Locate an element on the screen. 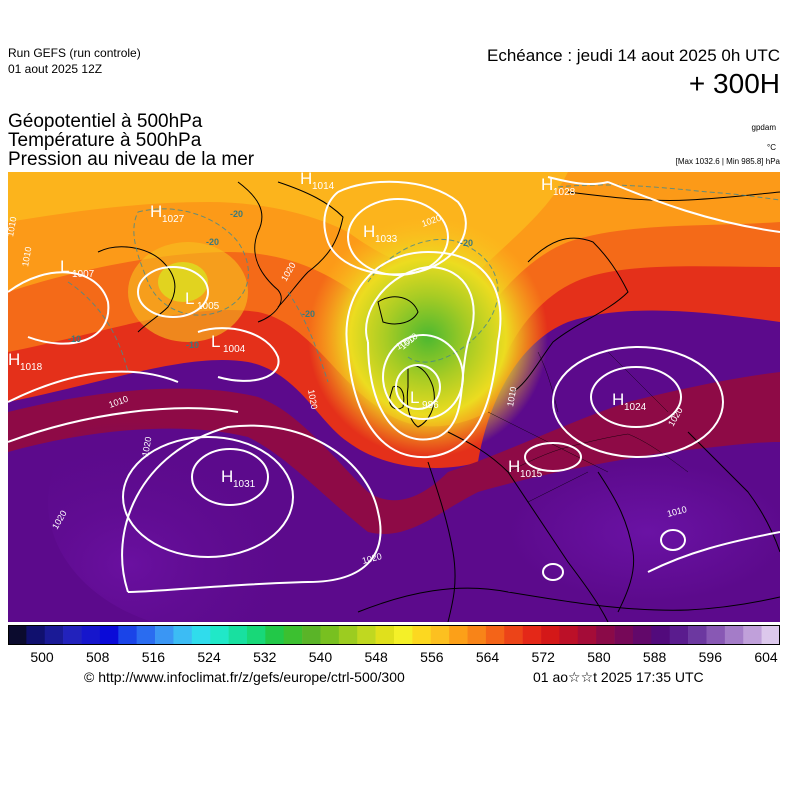 The height and width of the screenshot is (789, 788). unit-celsius: °C is located at coordinates (771, 147).